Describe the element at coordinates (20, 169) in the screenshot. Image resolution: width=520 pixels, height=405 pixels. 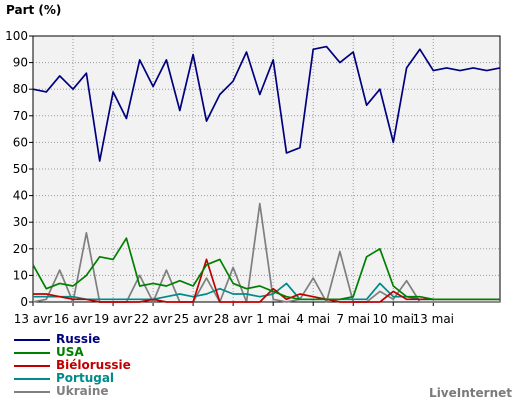
I see `y-tick-label: 50` at that location.